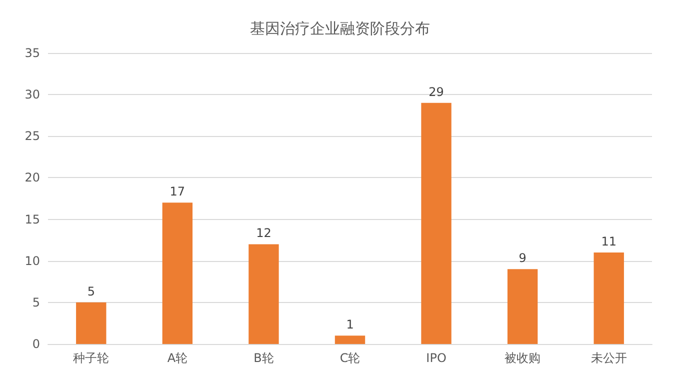 This screenshot has height=390, width=680. Describe the element at coordinates (340, 29) in the screenshot. I see `chart-title: 基因治疗企业融资阶段分布` at that location.